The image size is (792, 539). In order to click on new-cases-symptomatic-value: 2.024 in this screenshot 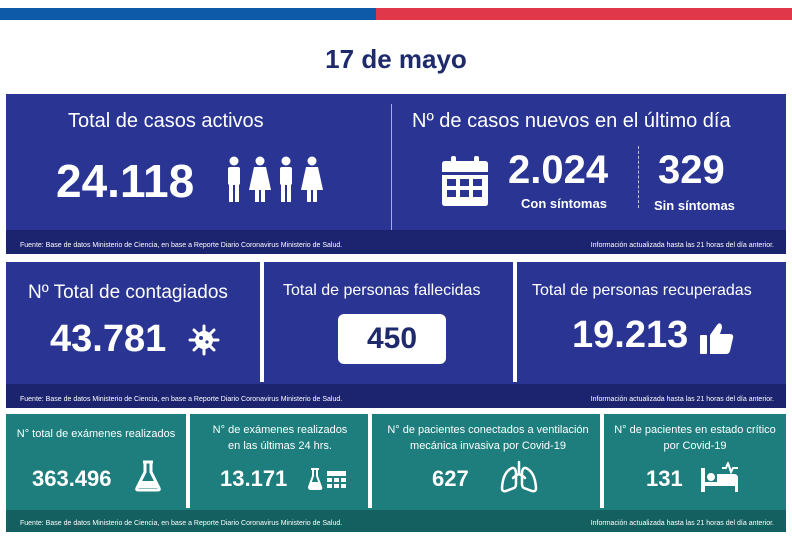, I will do `click(558, 170)`.